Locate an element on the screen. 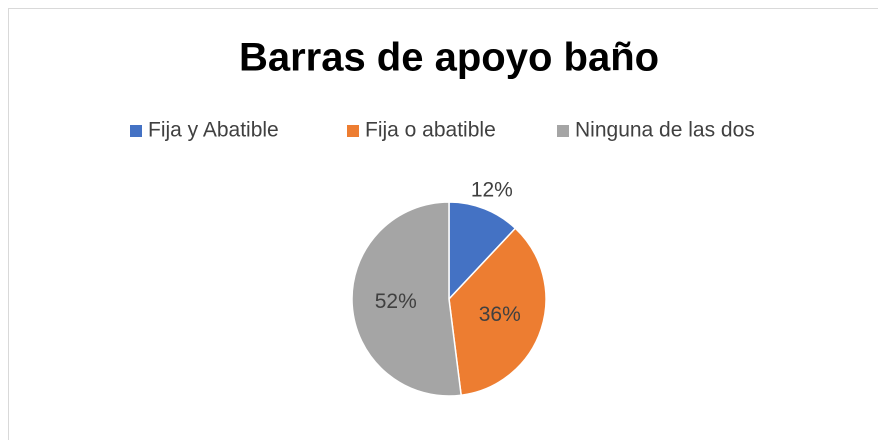 The height and width of the screenshot is (440, 878). data-label: 36% is located at coordinates (500, 314).